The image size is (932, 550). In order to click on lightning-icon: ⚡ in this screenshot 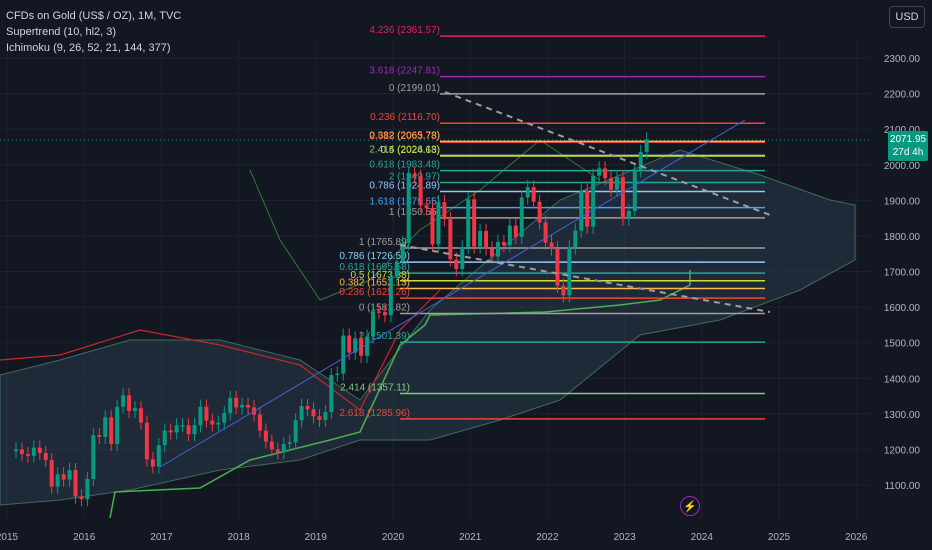, I will do `click(690, 506)`.